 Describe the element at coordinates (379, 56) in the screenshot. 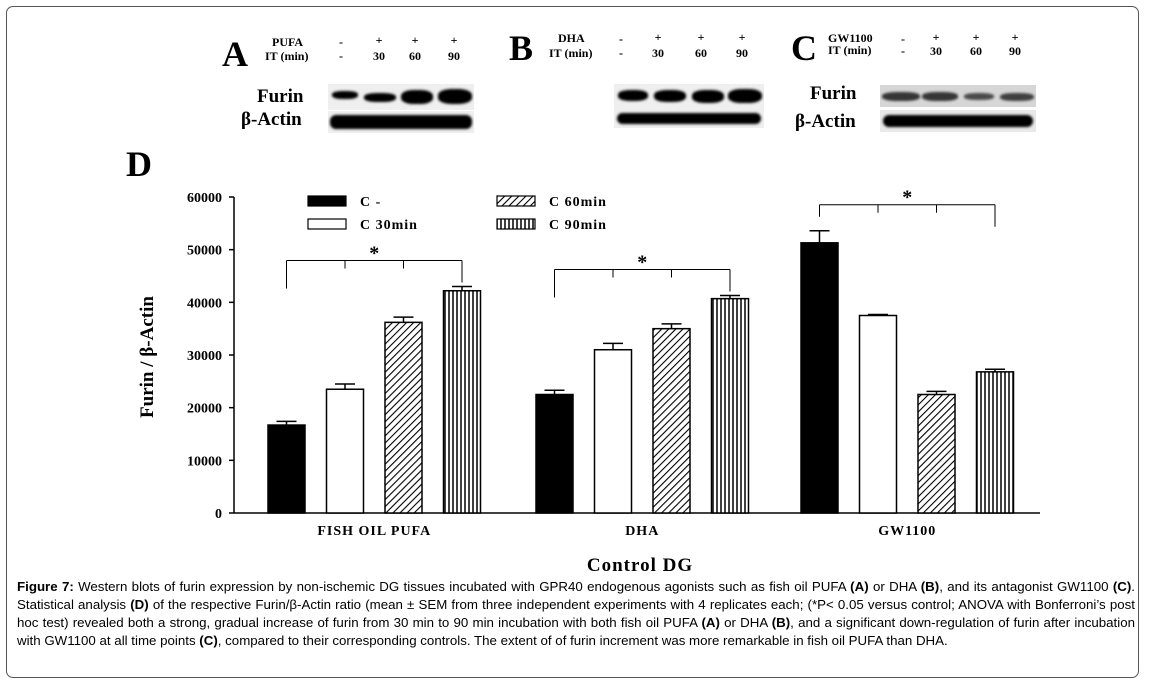

I see `panel-a-time-2: 30` at that location.